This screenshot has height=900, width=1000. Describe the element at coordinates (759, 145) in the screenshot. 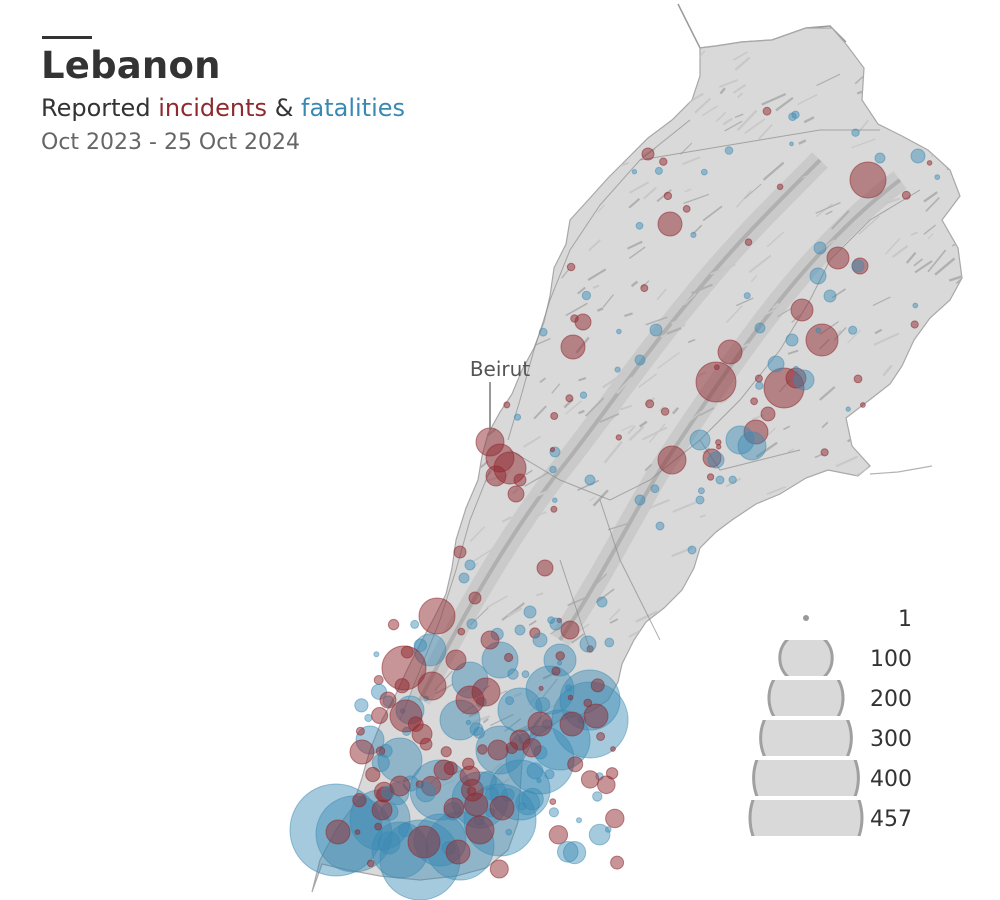

I see `road` at that location.